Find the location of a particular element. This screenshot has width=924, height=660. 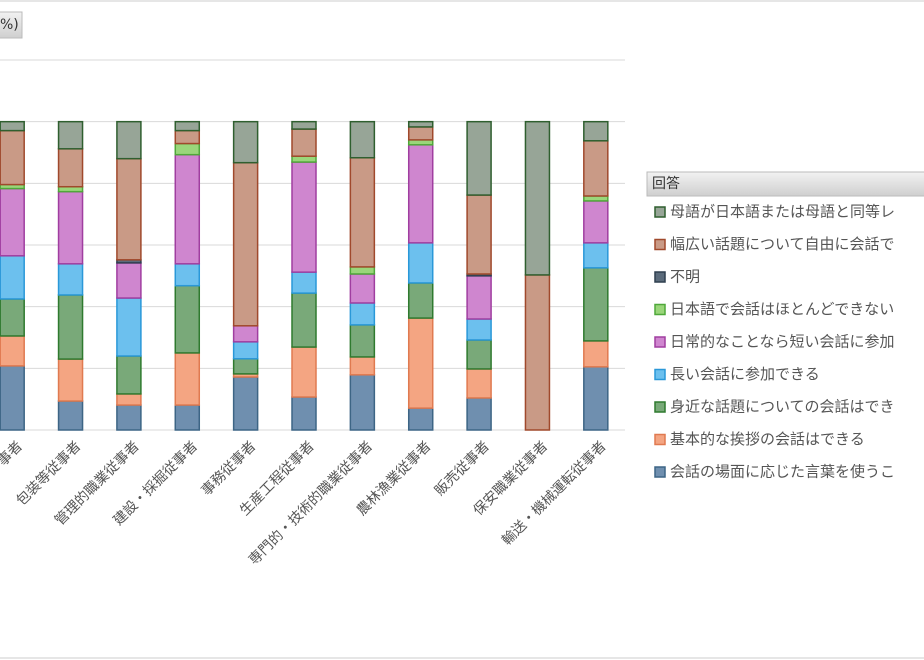

legend-label: 母語が日本語または母語と同等レ is located at coordinates (782, 212).